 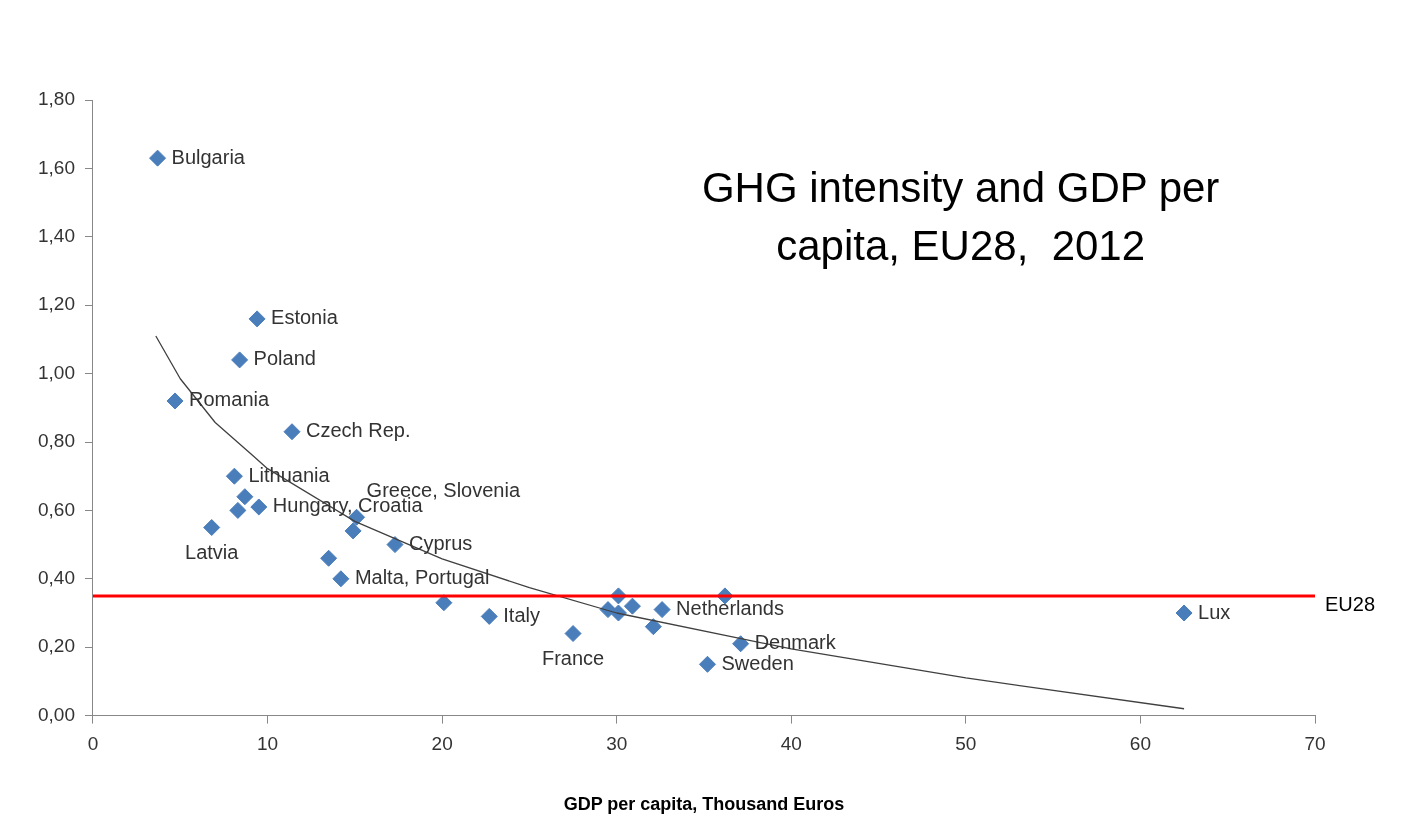 What do you see at coordinates (573, 658) in the screenshot?
I see `annotation: France` at bounding box center [573, 658].